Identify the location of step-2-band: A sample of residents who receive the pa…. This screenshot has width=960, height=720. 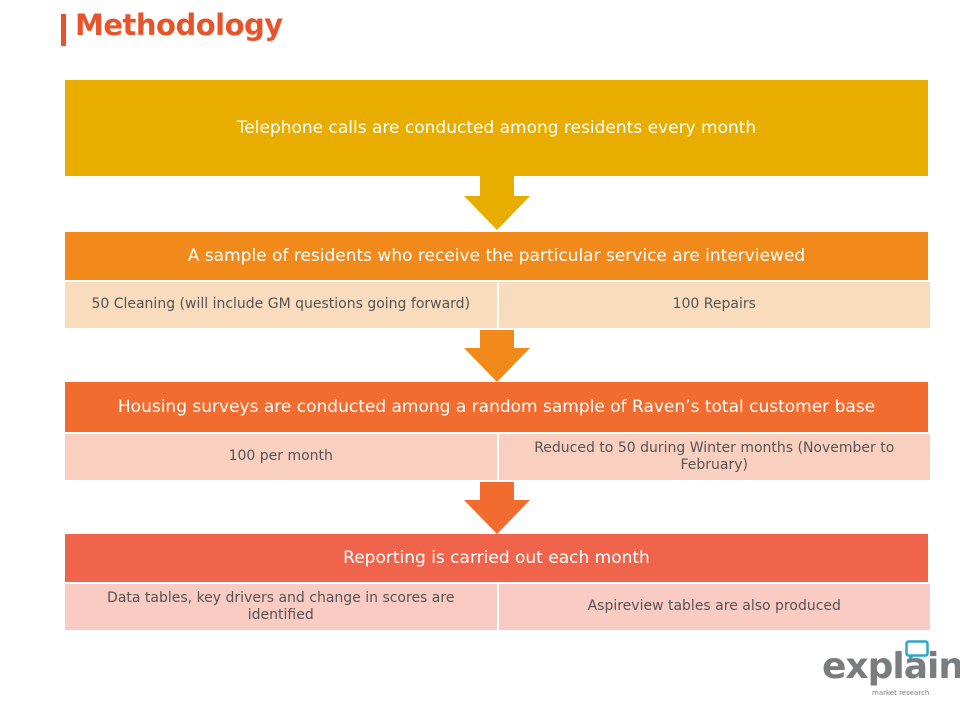
(496, 256).